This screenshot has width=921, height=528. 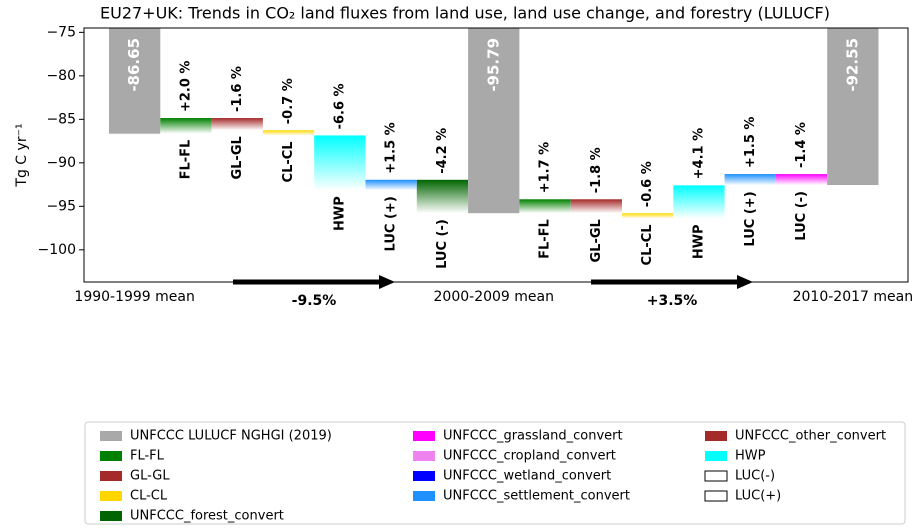 What do you see at coordinates (185, 86) in the screenshot?
I see `change-percent-label: +2.0 %` at bounding box center [185, 86].